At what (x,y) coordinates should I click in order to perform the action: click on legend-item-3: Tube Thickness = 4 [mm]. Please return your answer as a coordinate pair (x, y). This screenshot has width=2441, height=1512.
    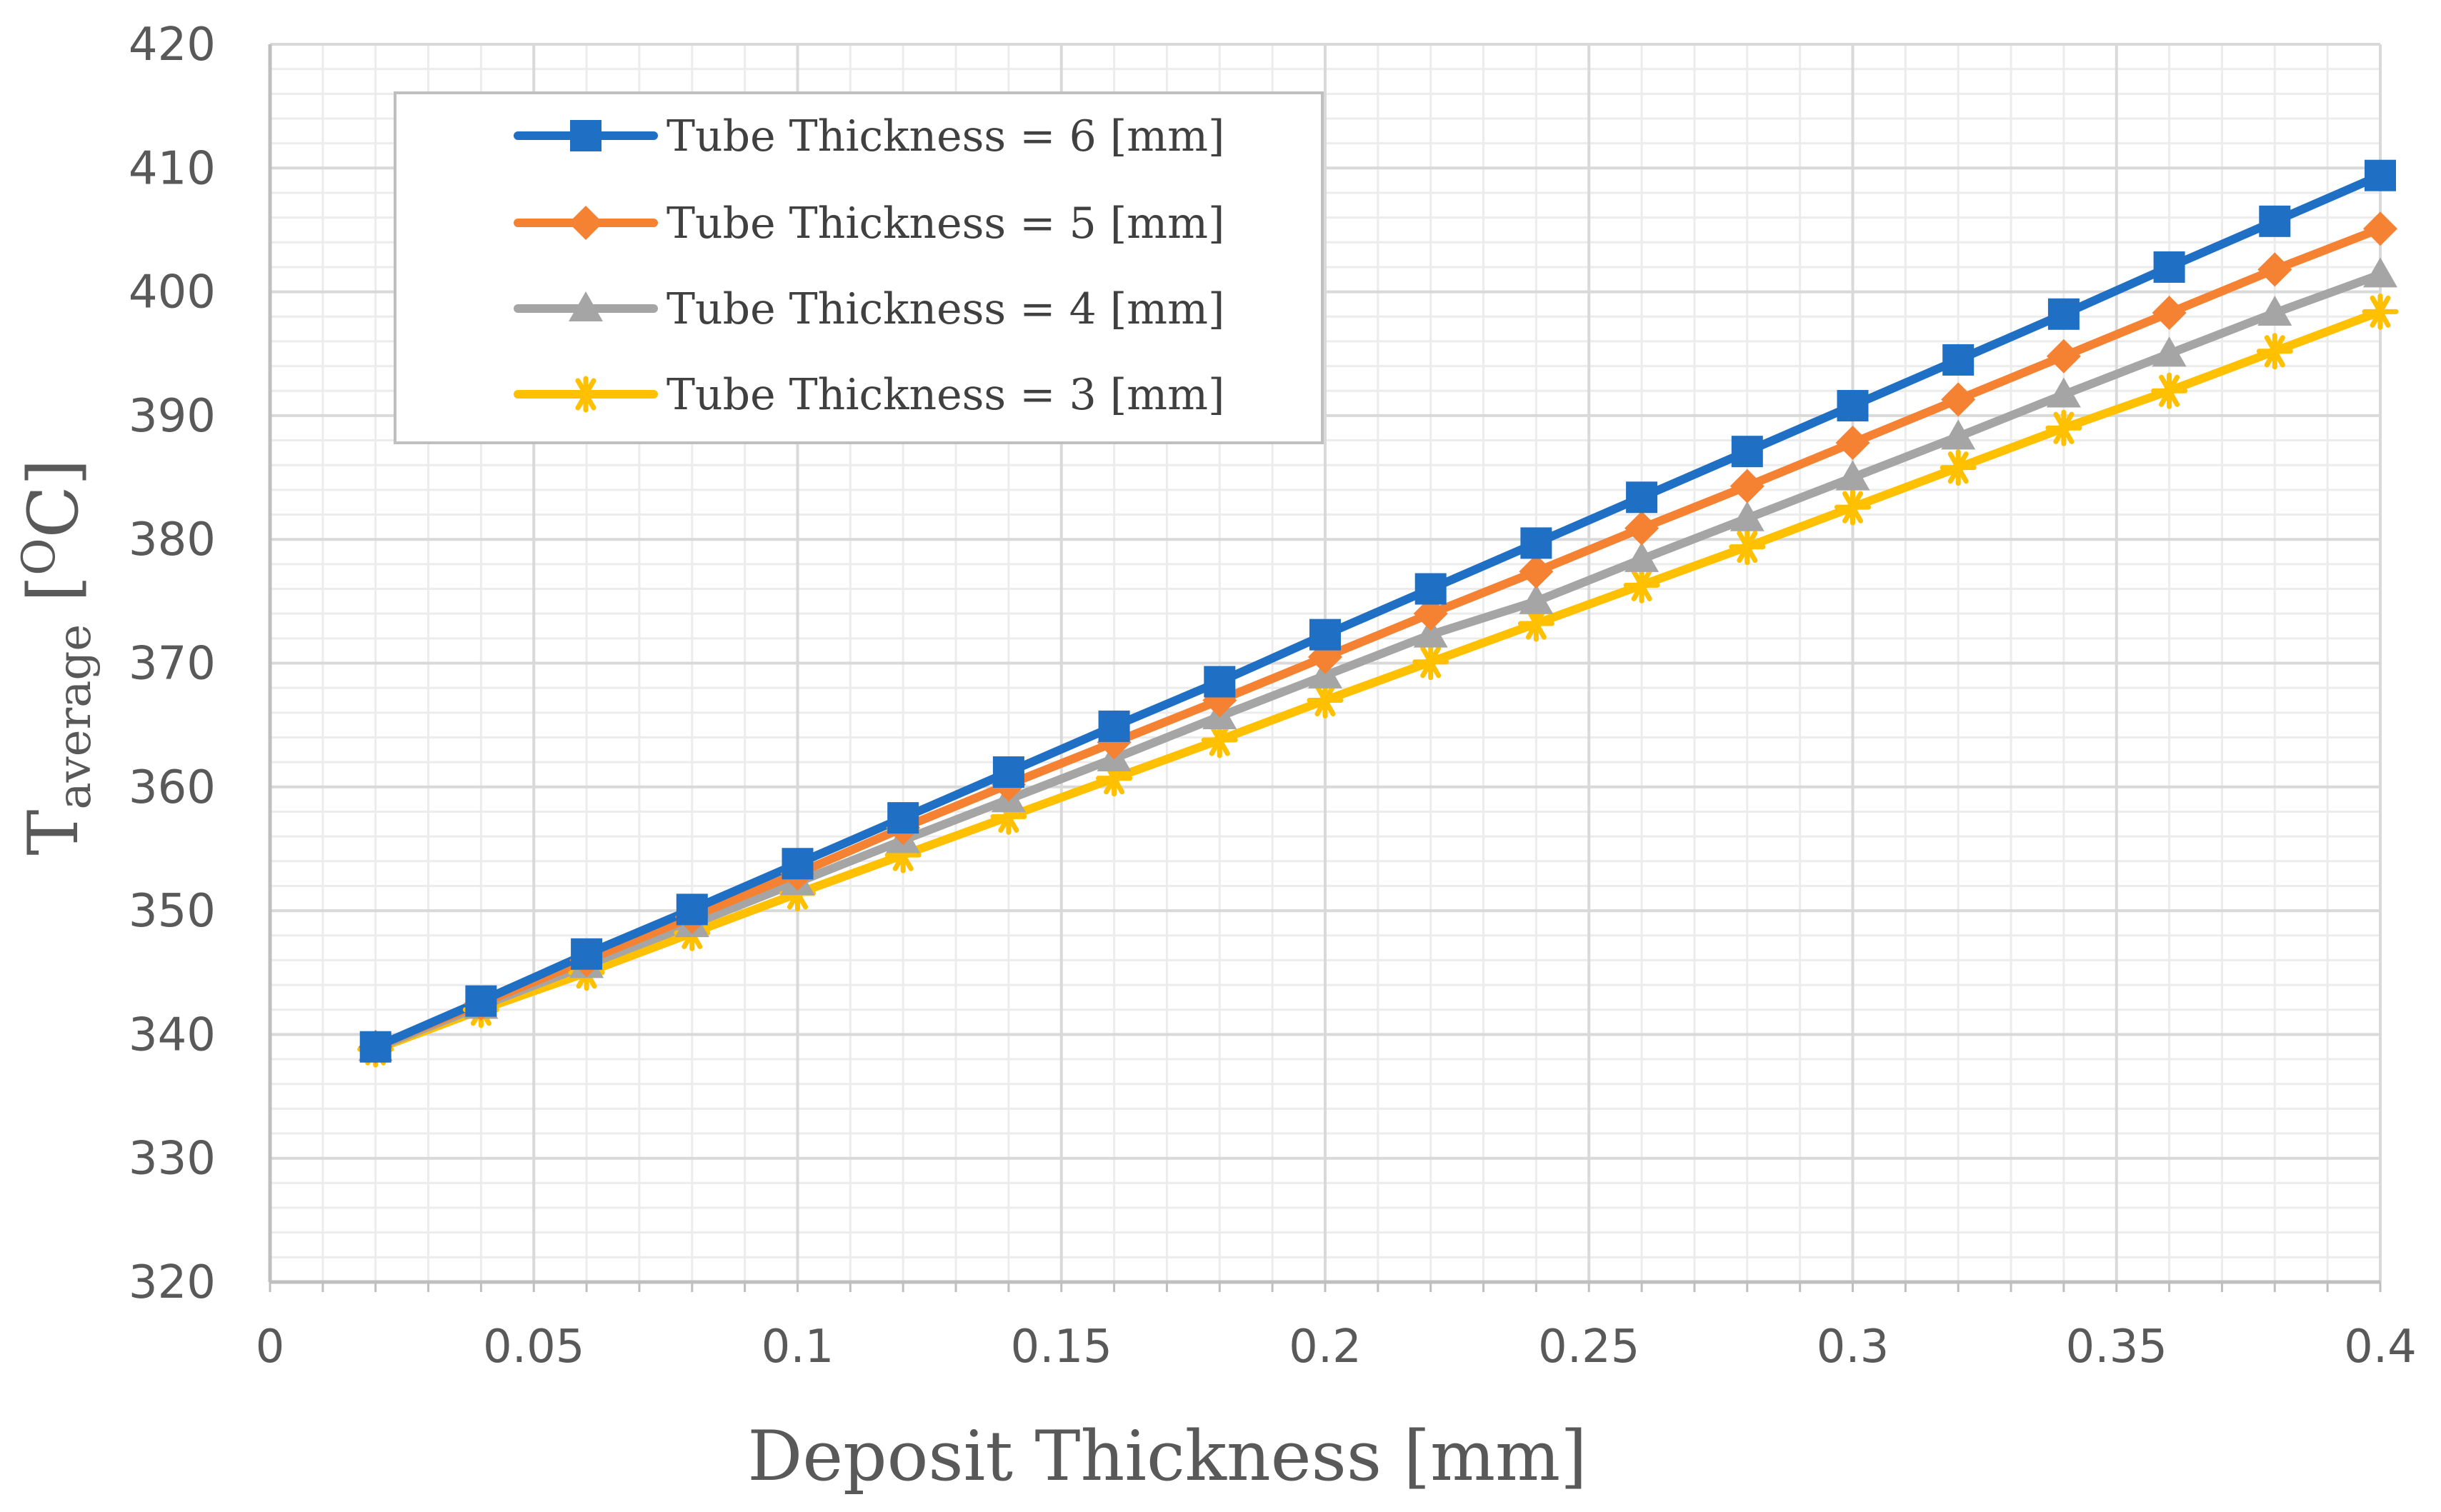
    Looking at the image, I should click on (869, 309).